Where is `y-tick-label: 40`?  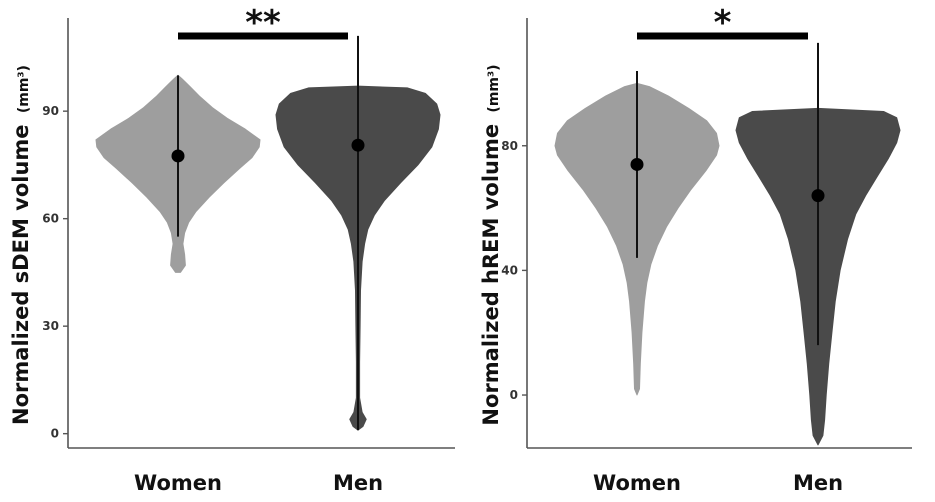
y-tick-label: 40 is located at coordinates (509, 270).